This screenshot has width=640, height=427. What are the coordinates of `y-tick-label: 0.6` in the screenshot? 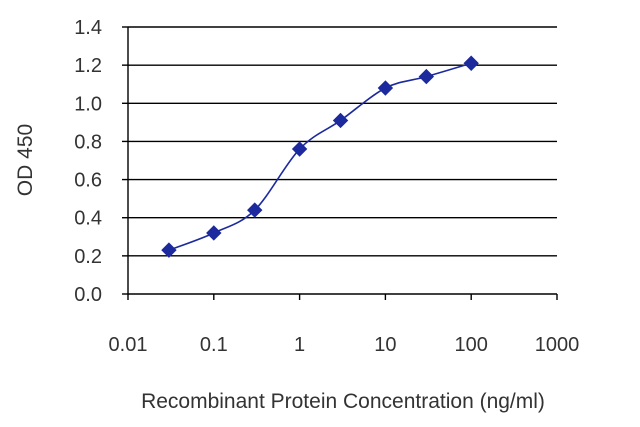 It's located at (88, 181).